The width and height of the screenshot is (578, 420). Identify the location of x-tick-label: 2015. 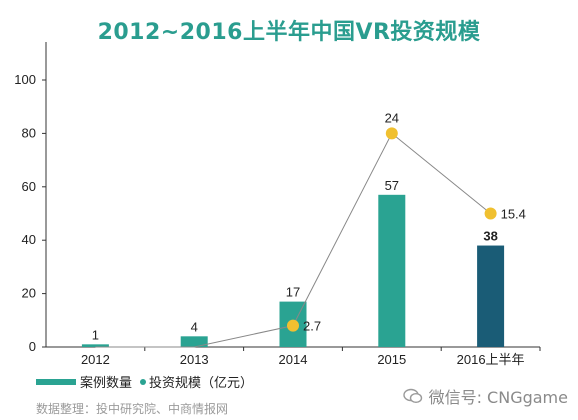
(391, 359).